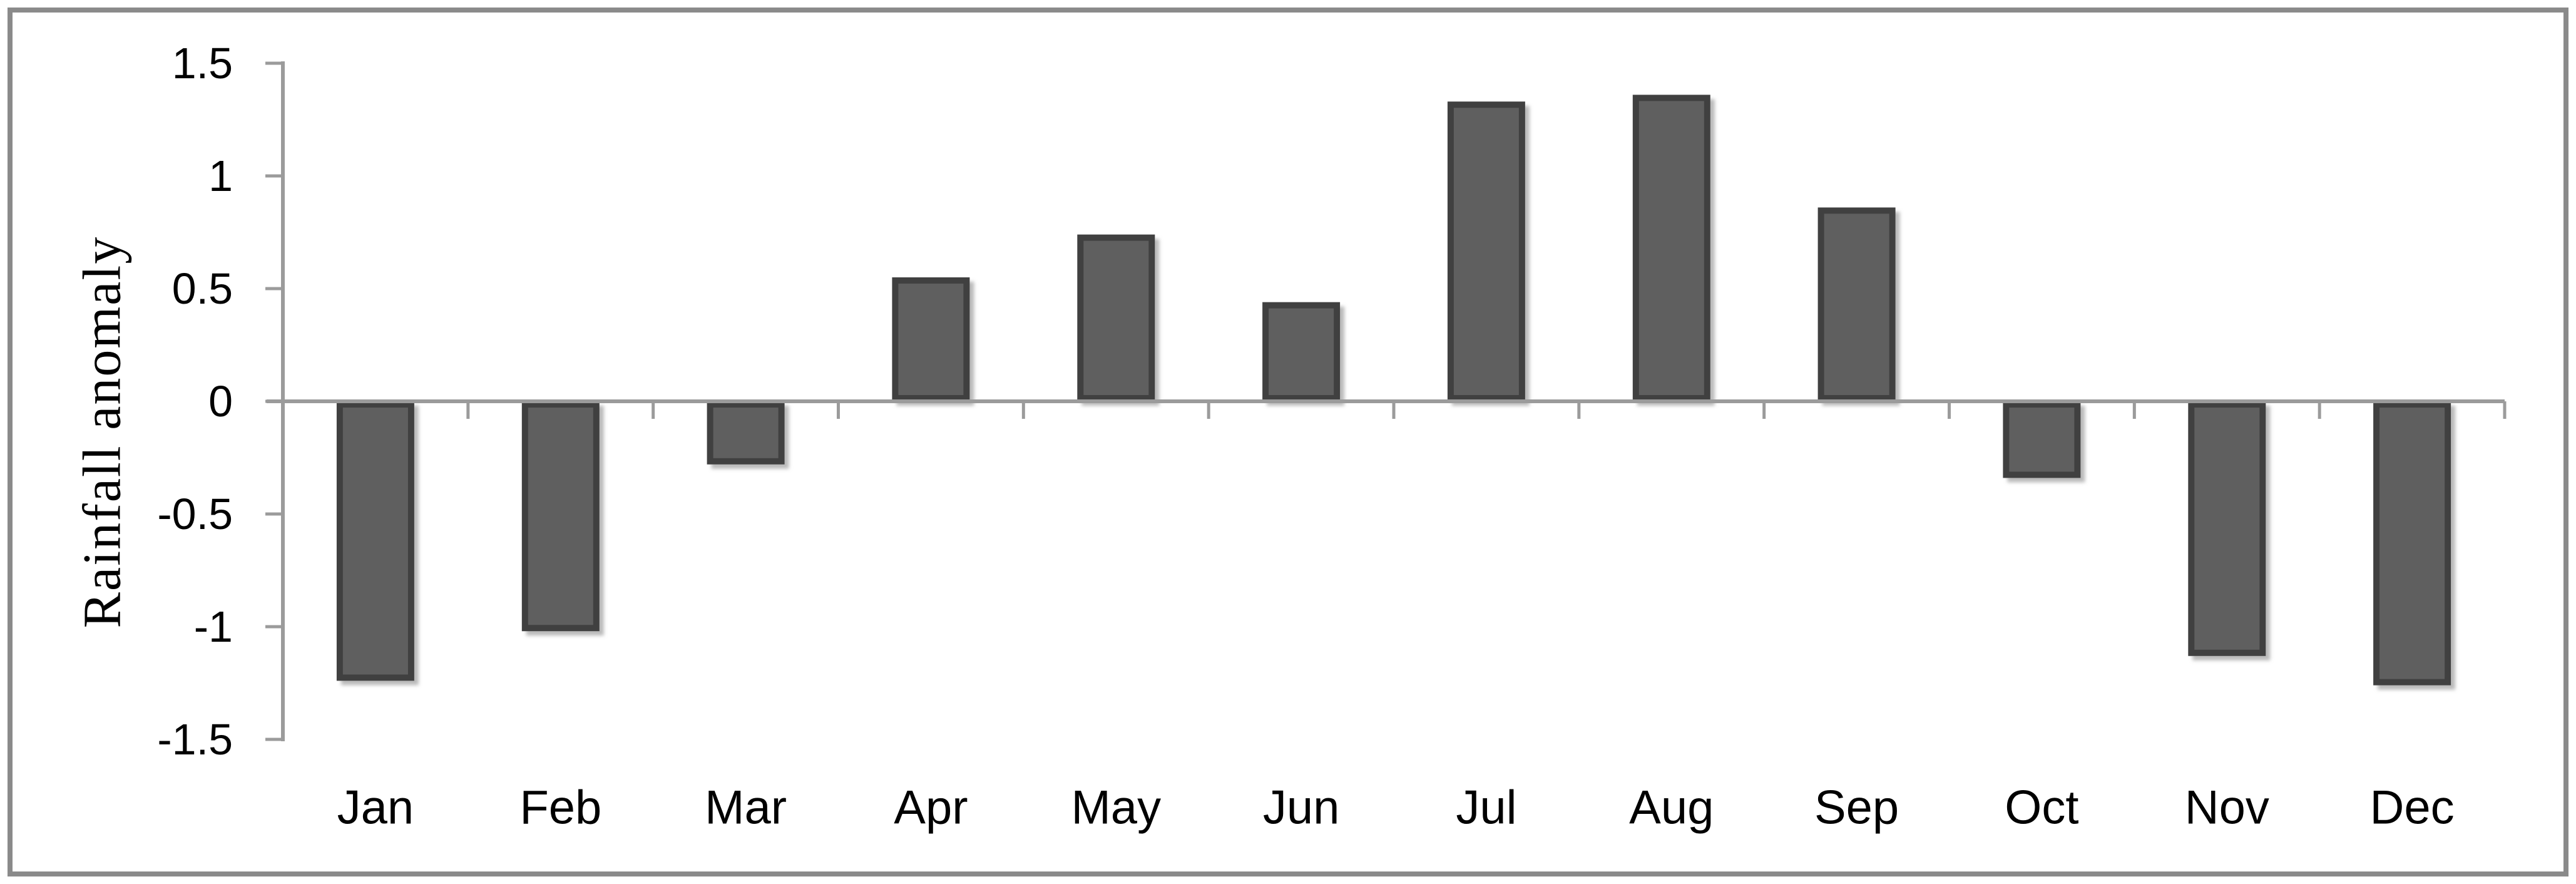 The height and width of the screenshot is (884, 2576). I want to click on bar-jul, so click(1486, 251).